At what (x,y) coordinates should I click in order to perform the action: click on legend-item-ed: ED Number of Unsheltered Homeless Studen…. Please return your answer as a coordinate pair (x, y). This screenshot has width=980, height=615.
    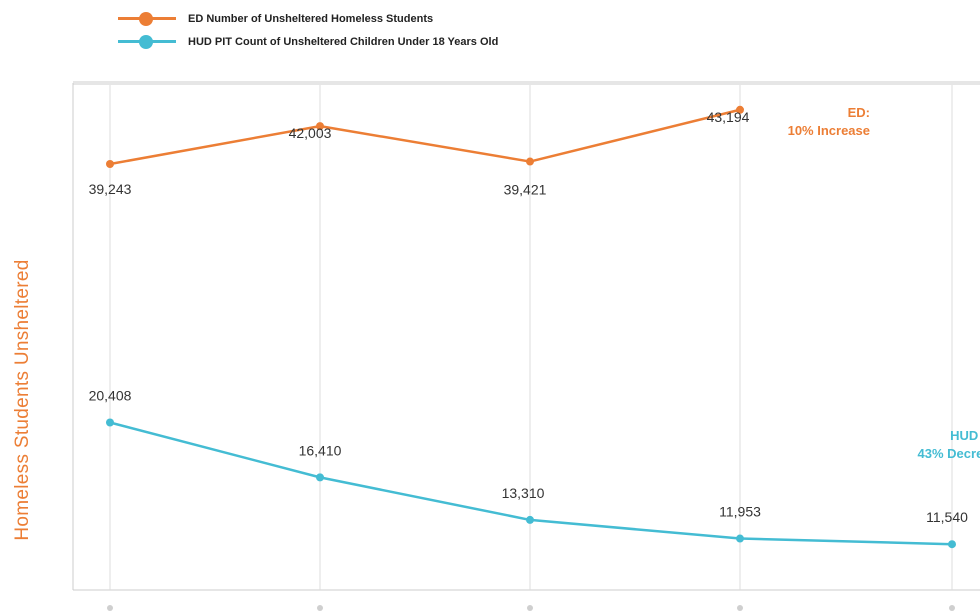
    Looking at the image, I should click on (275, 19).